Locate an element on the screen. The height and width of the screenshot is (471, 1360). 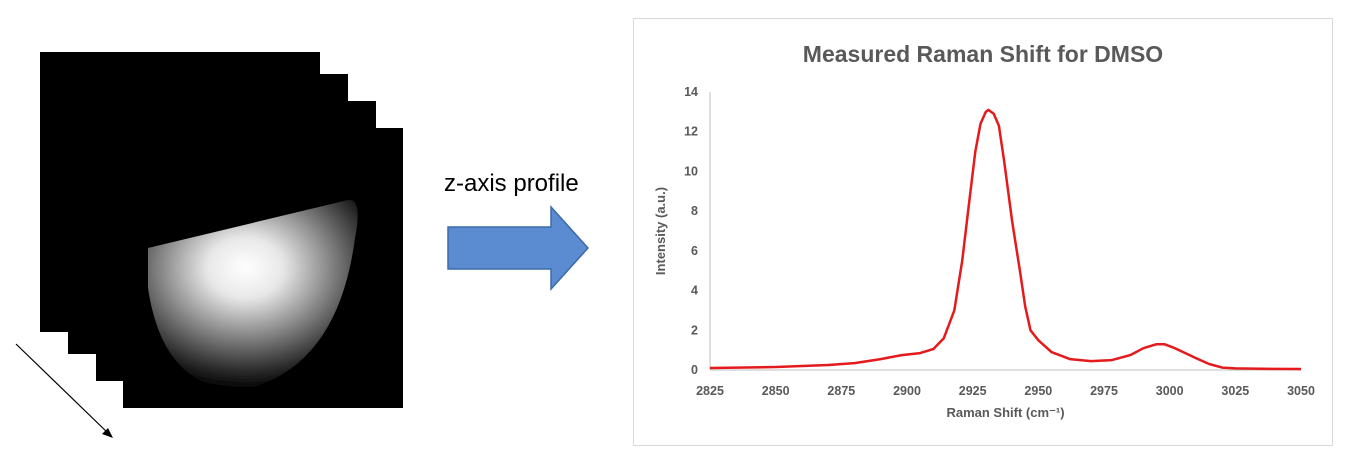
chart-title: Measured Raman Shift for DMSO is located at coordinates (983, 54).